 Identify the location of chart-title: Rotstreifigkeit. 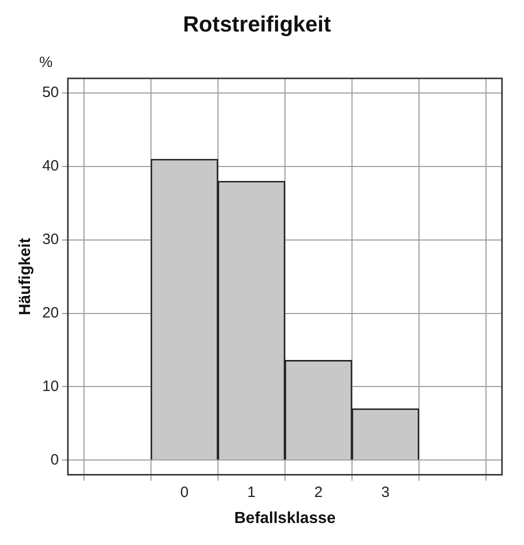
(257, 23).